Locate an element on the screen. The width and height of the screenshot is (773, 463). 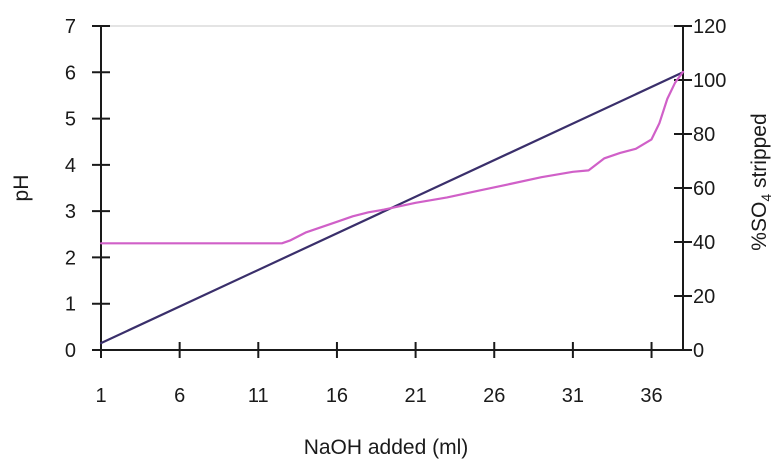
y-right-tick-label: 80 is located at coordinates (704, 135).